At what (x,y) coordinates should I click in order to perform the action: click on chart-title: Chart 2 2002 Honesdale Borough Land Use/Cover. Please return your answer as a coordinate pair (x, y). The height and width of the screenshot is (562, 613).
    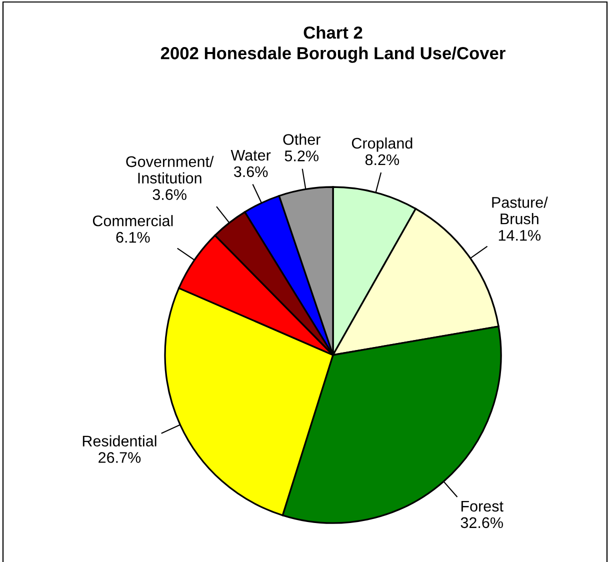
    Looking at the image, I should click on (333, 44).